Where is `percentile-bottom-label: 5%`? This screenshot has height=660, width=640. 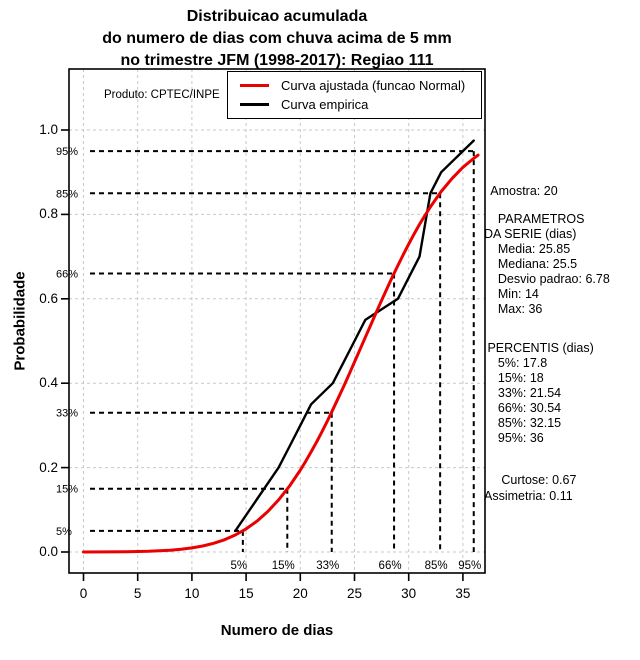 percentile-bottom-label: 5% is located at coordinates (239, 566).